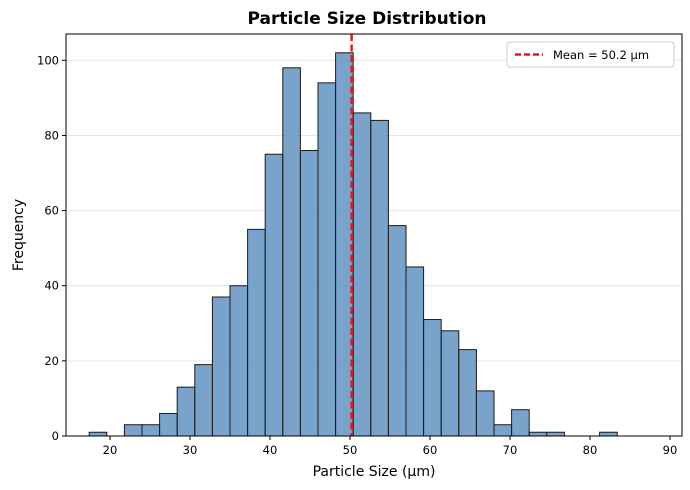  I want to click on x-tick-label: 70, so click(510, 450).